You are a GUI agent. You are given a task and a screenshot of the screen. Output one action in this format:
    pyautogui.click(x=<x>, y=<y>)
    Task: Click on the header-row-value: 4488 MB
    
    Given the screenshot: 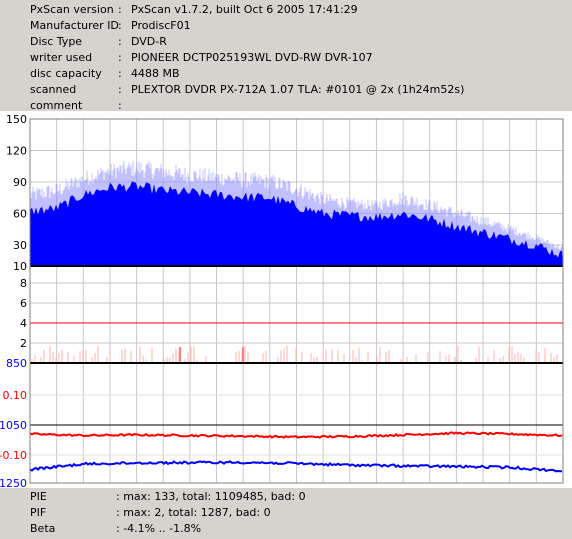 What is the action you would take?
    pyautogui.click(x=155, y=73)
    